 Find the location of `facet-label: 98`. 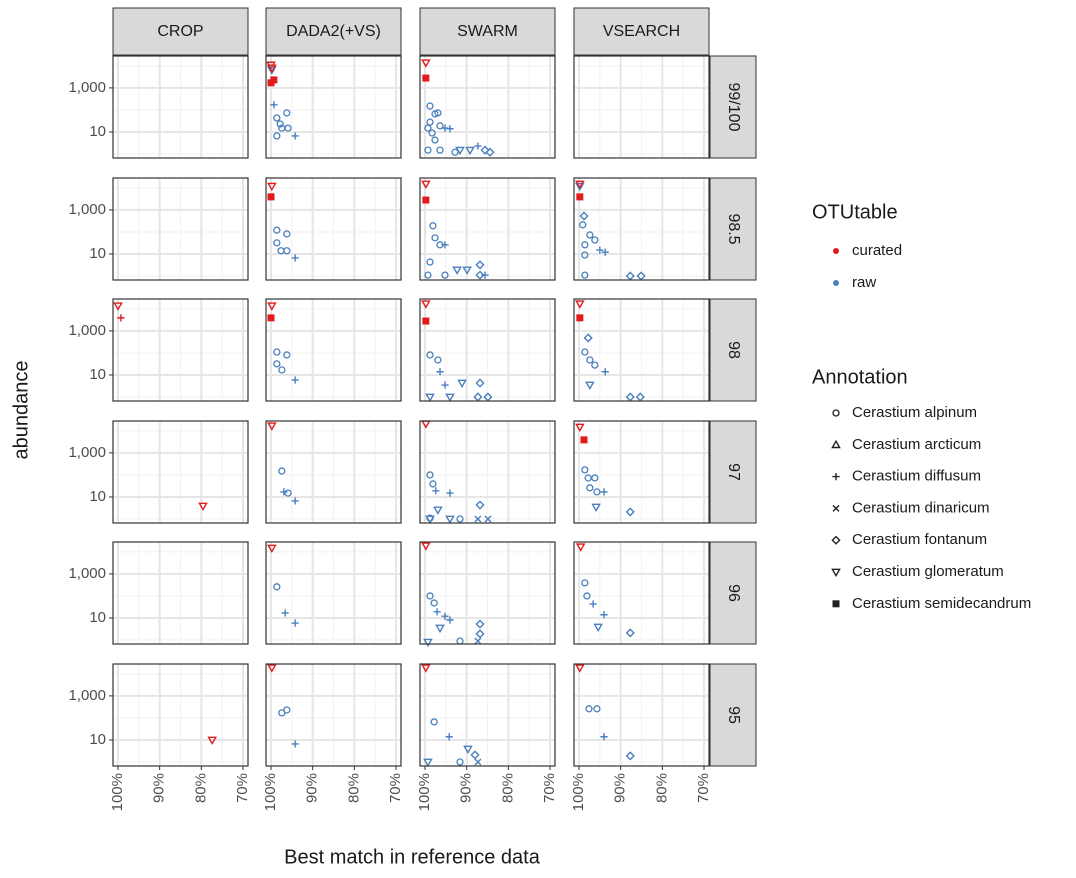

facet-label: 98 is located at coordinates (733, 350).